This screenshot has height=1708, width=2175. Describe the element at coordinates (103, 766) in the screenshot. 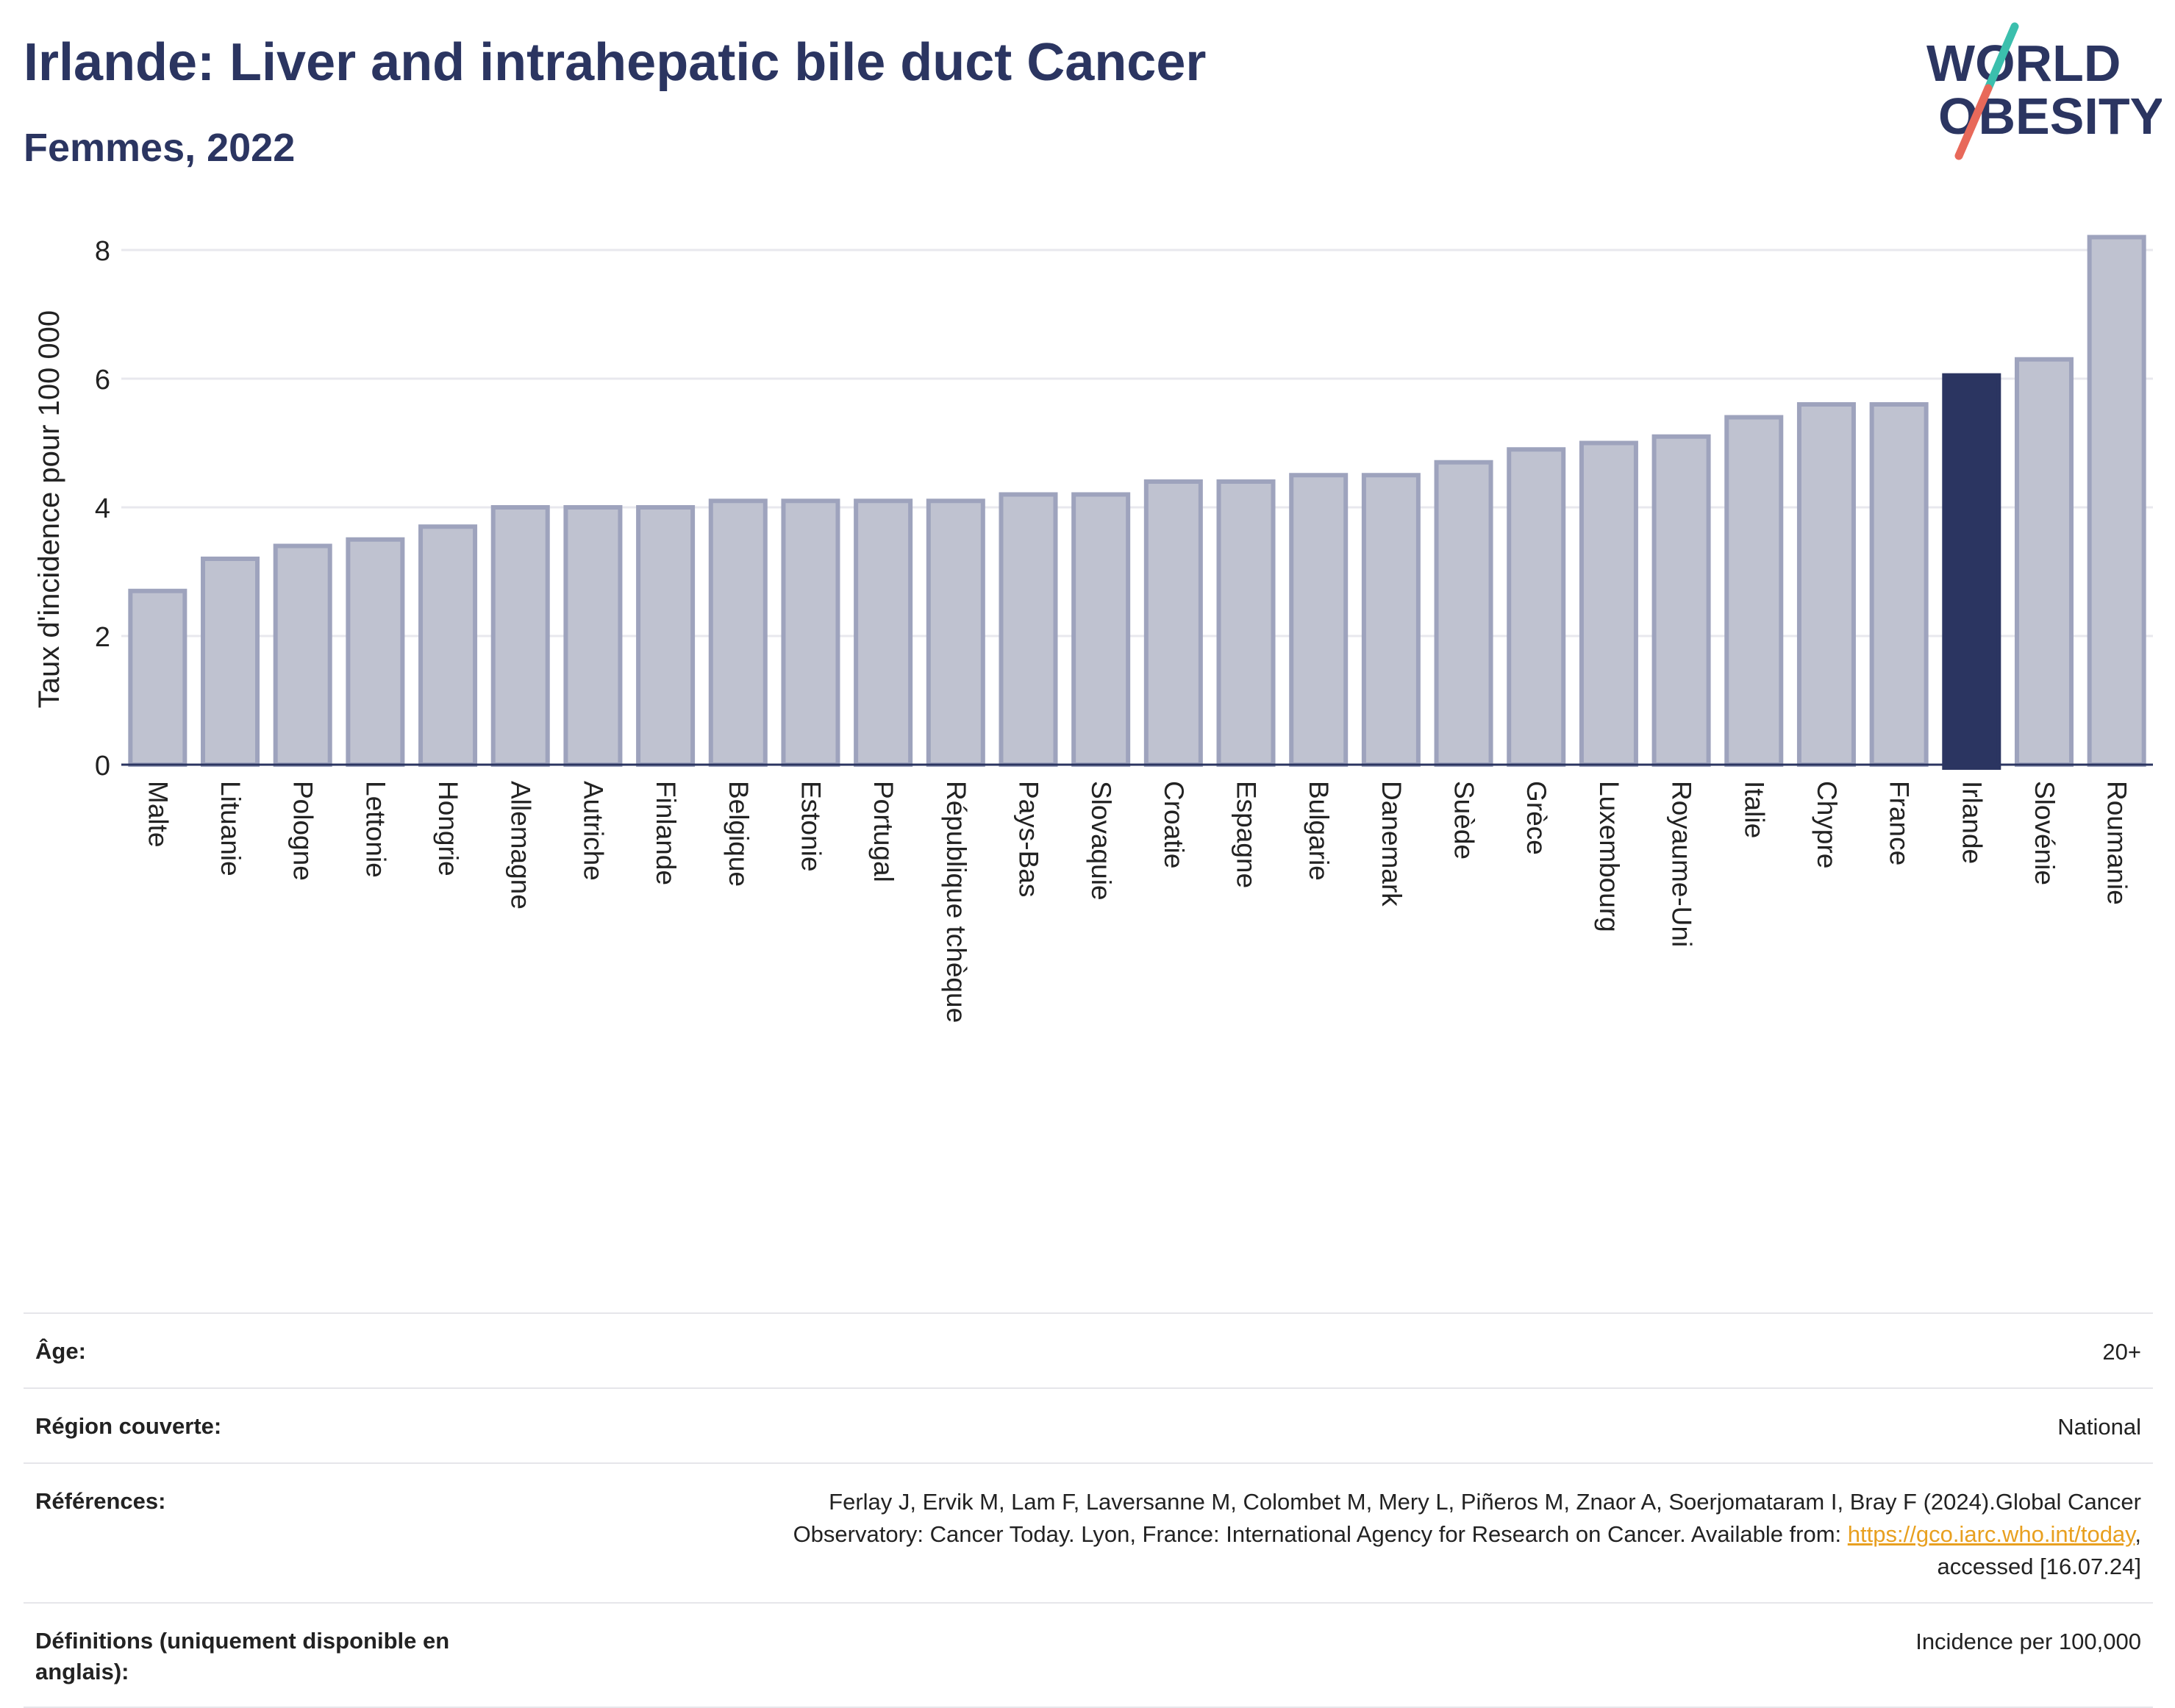

I see `y-tick-label: 0` at that location.